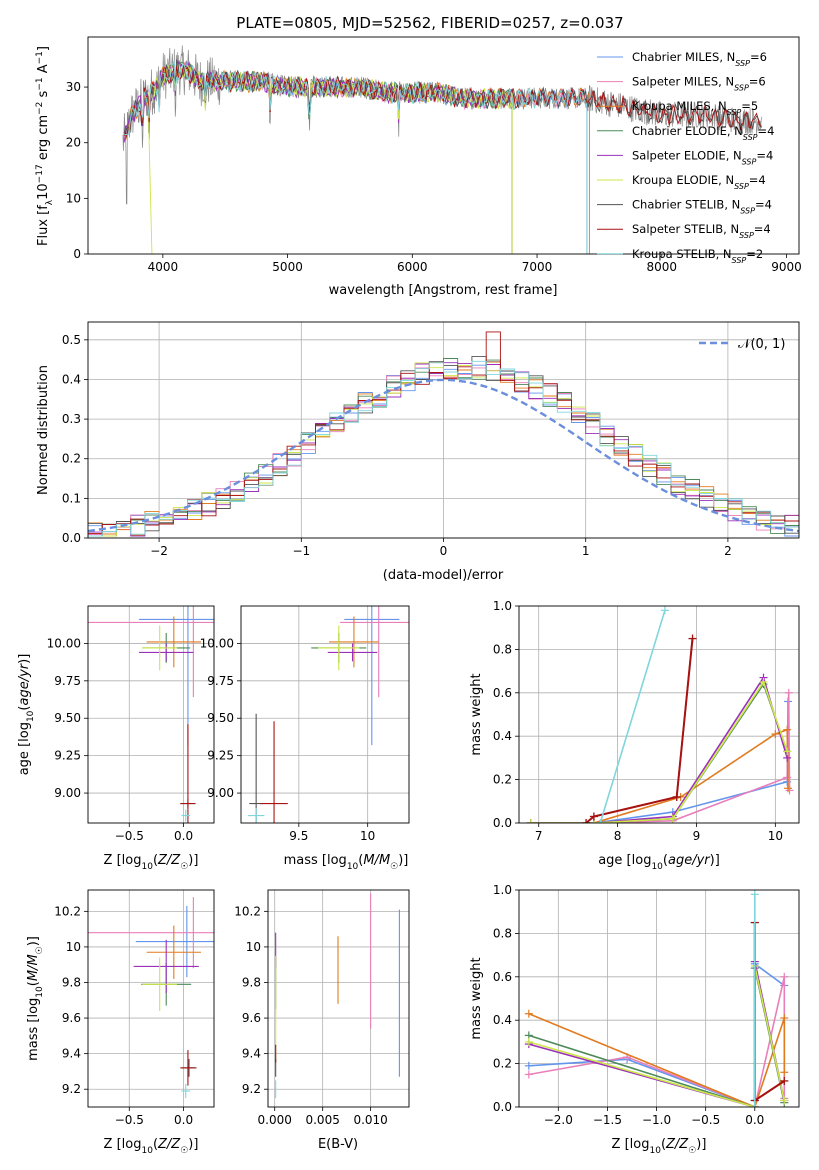 This screenshot has height=1170, width=819. Describe the element at coordinates (586, 551) in the screenshot. I see `x-tick-label: 1` at that location.